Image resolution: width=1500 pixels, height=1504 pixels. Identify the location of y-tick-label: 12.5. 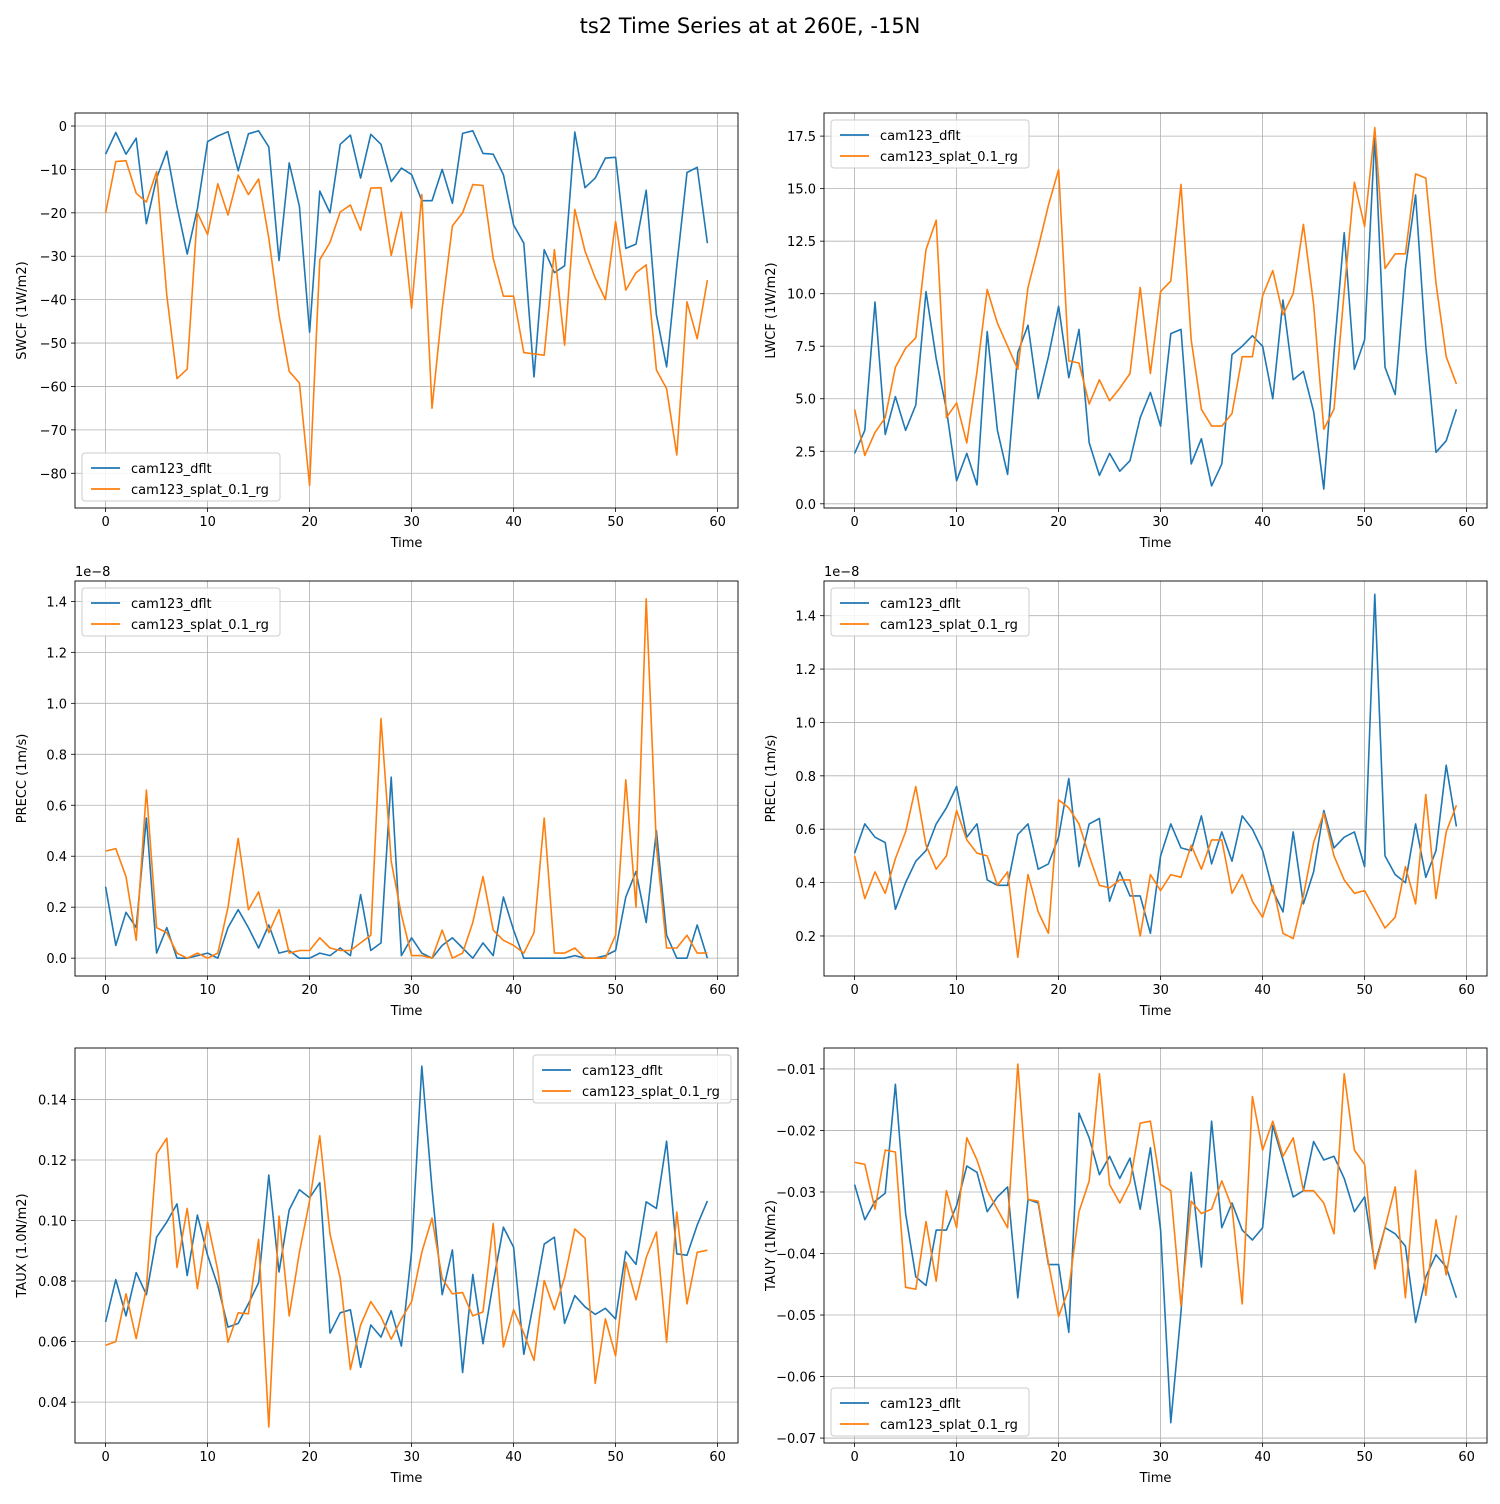
(801, 242).